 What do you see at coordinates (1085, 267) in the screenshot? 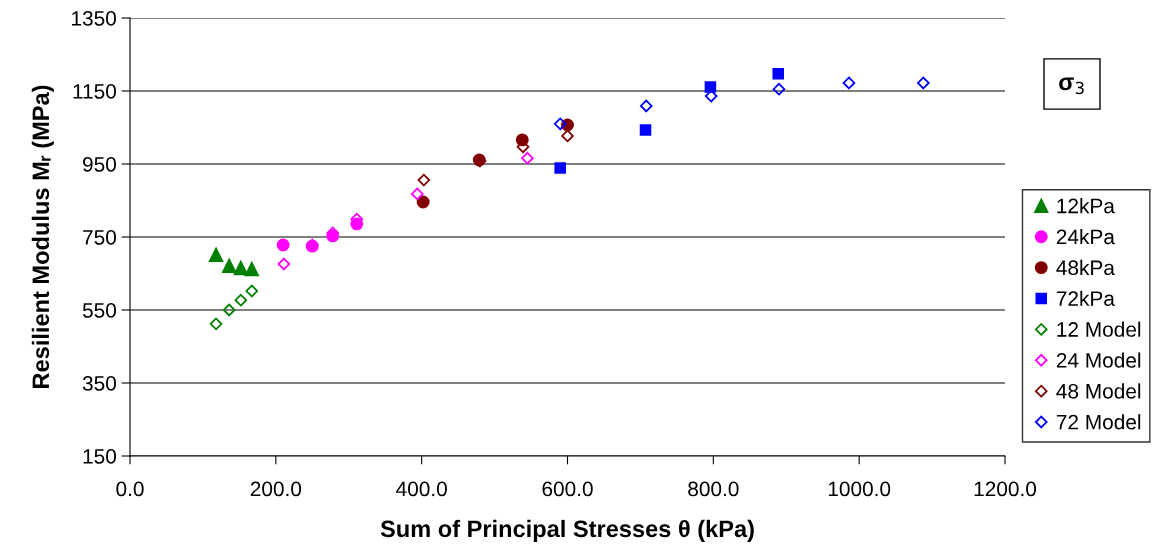
I see `legend-label: 48kPa` at bounding box center [1085, 267].